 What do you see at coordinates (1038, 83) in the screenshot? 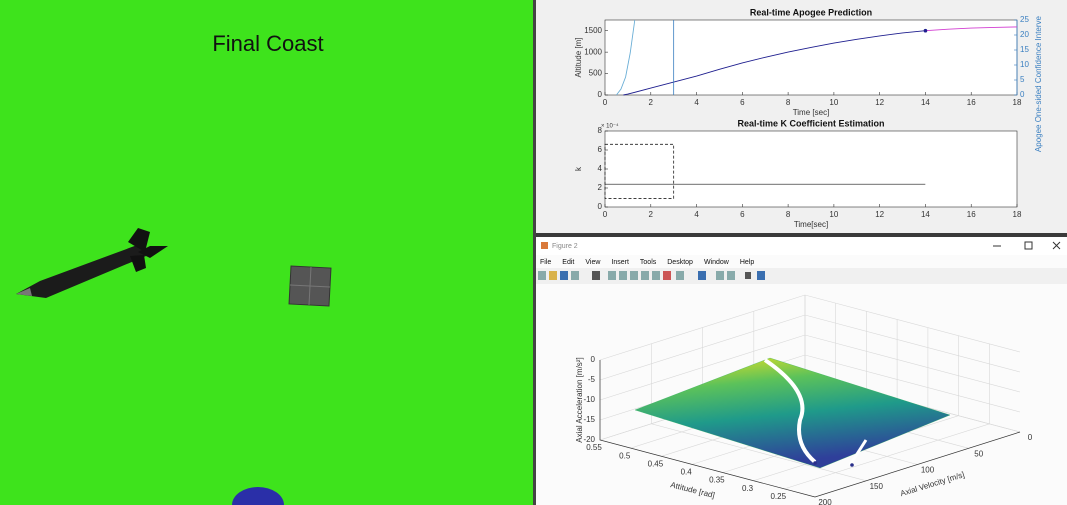
I see `y2-axis-label: Apogee One-sided Confidence Interve` at bounding box center [1038, 83].